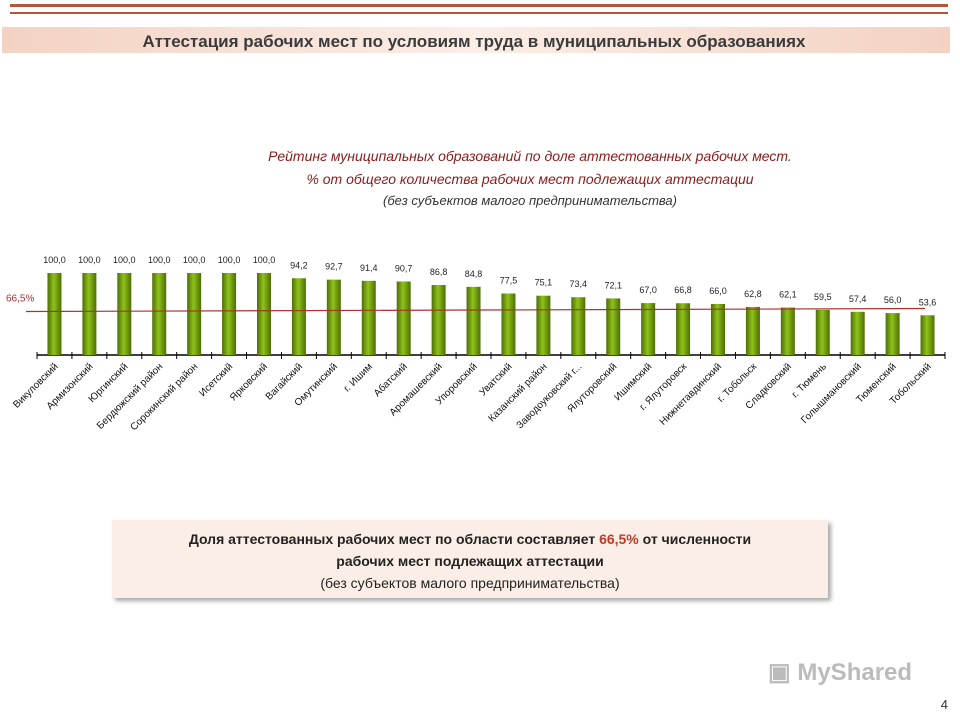 Image resolution: width=960 pixels, height=720 pixels. Describe the element at coordinates (474, 274) in the screenshot. I see `data-label: 84,8` at that location.